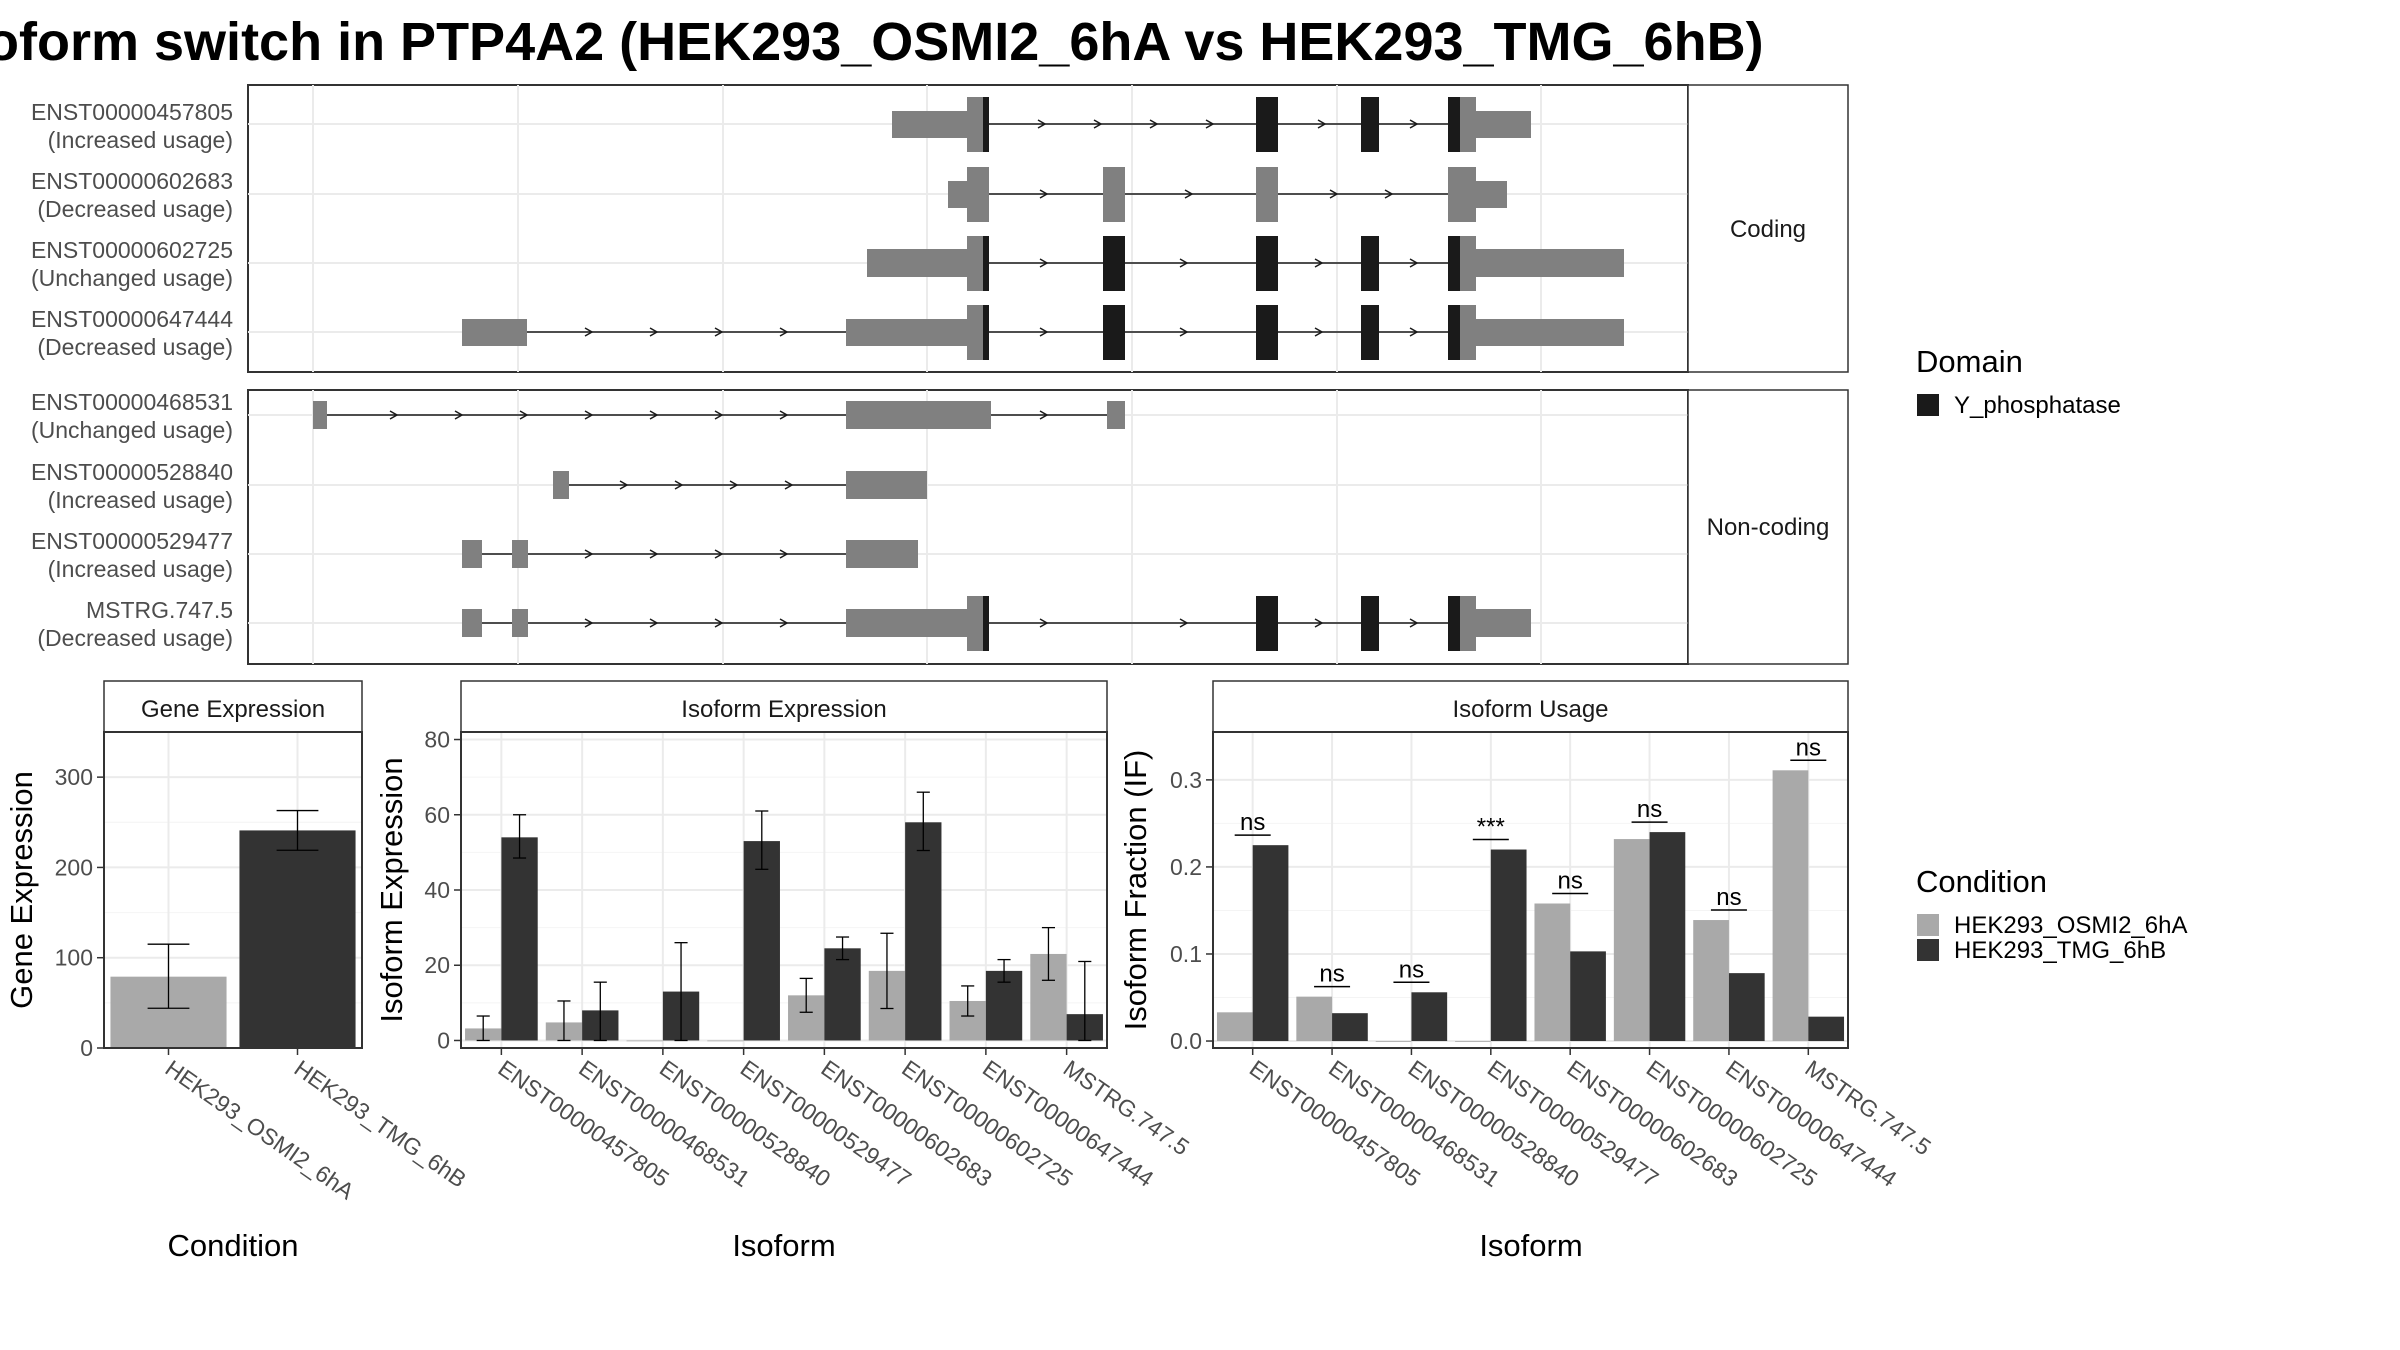 The width and height of the screenshot is (2400, 1350). I want to click on transcript-ENST00000647444, so click(1043, 332).